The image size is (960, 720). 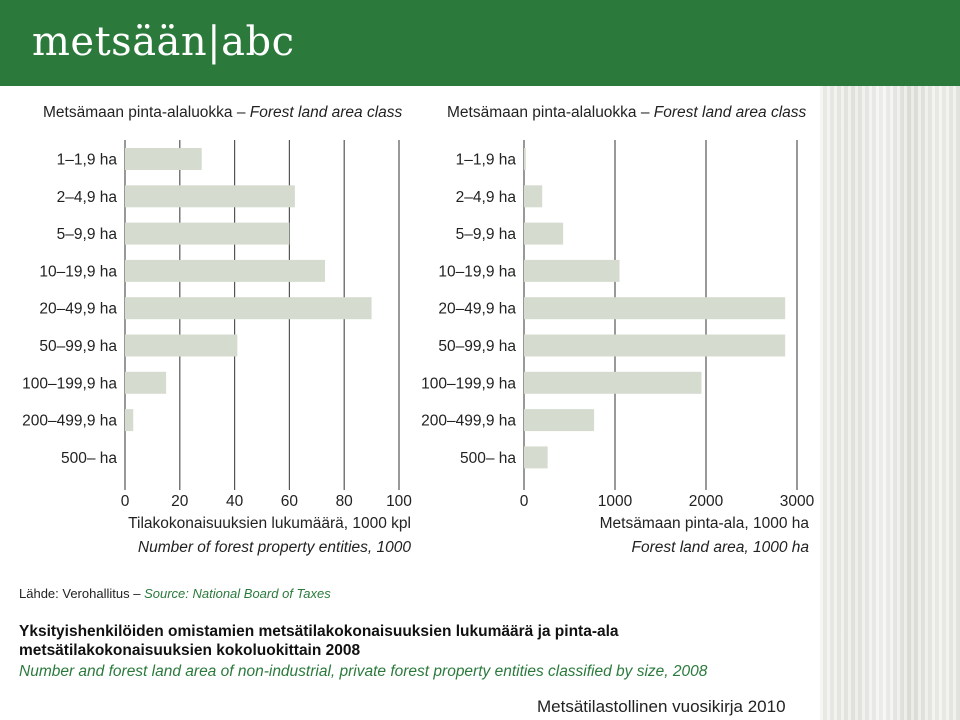 What do you see at coordinates (477, 346) in the screenshot?
I see `right-category-label: 50–99,9 ha` at bounding box center [477, 346].